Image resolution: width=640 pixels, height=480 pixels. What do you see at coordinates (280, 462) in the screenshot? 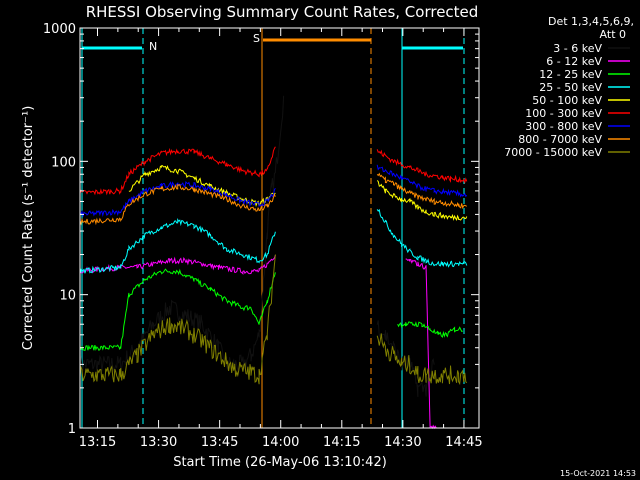
I see `x-axis-label: Start Time (26-May-06 13:10:42)` at bounding box center [280, 462].